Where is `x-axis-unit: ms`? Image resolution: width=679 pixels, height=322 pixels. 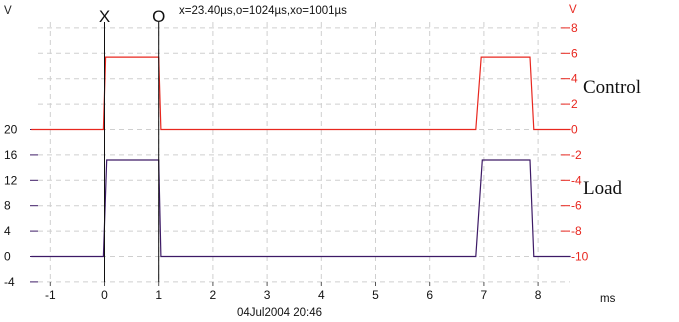 x-axis-unit: ms is located at coordinates (608, 299).